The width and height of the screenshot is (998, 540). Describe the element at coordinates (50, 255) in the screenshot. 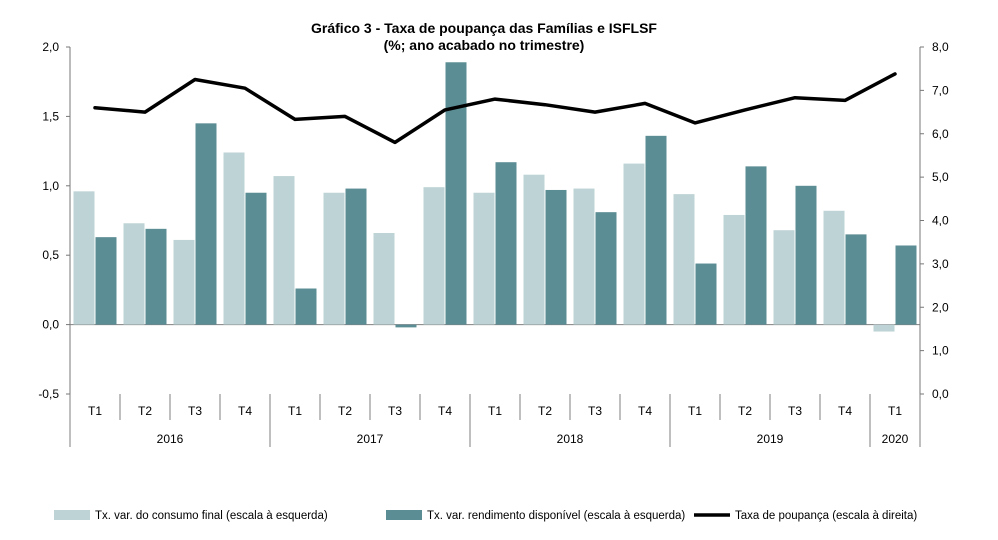

I see `left-axis-tick-label: 0,5` at that location.